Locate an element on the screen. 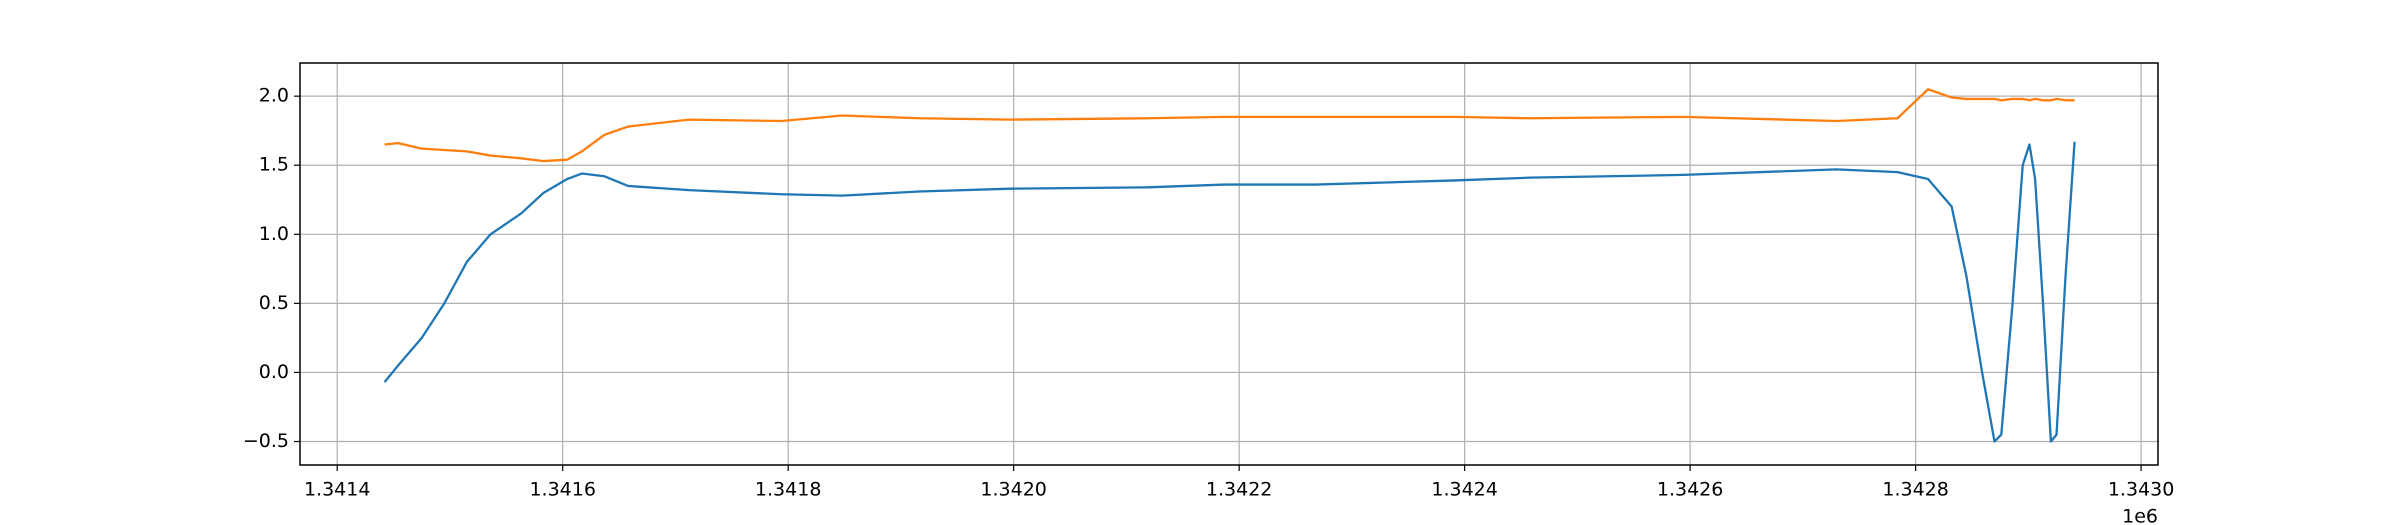  data-line is located at coordinates (1229, 125).